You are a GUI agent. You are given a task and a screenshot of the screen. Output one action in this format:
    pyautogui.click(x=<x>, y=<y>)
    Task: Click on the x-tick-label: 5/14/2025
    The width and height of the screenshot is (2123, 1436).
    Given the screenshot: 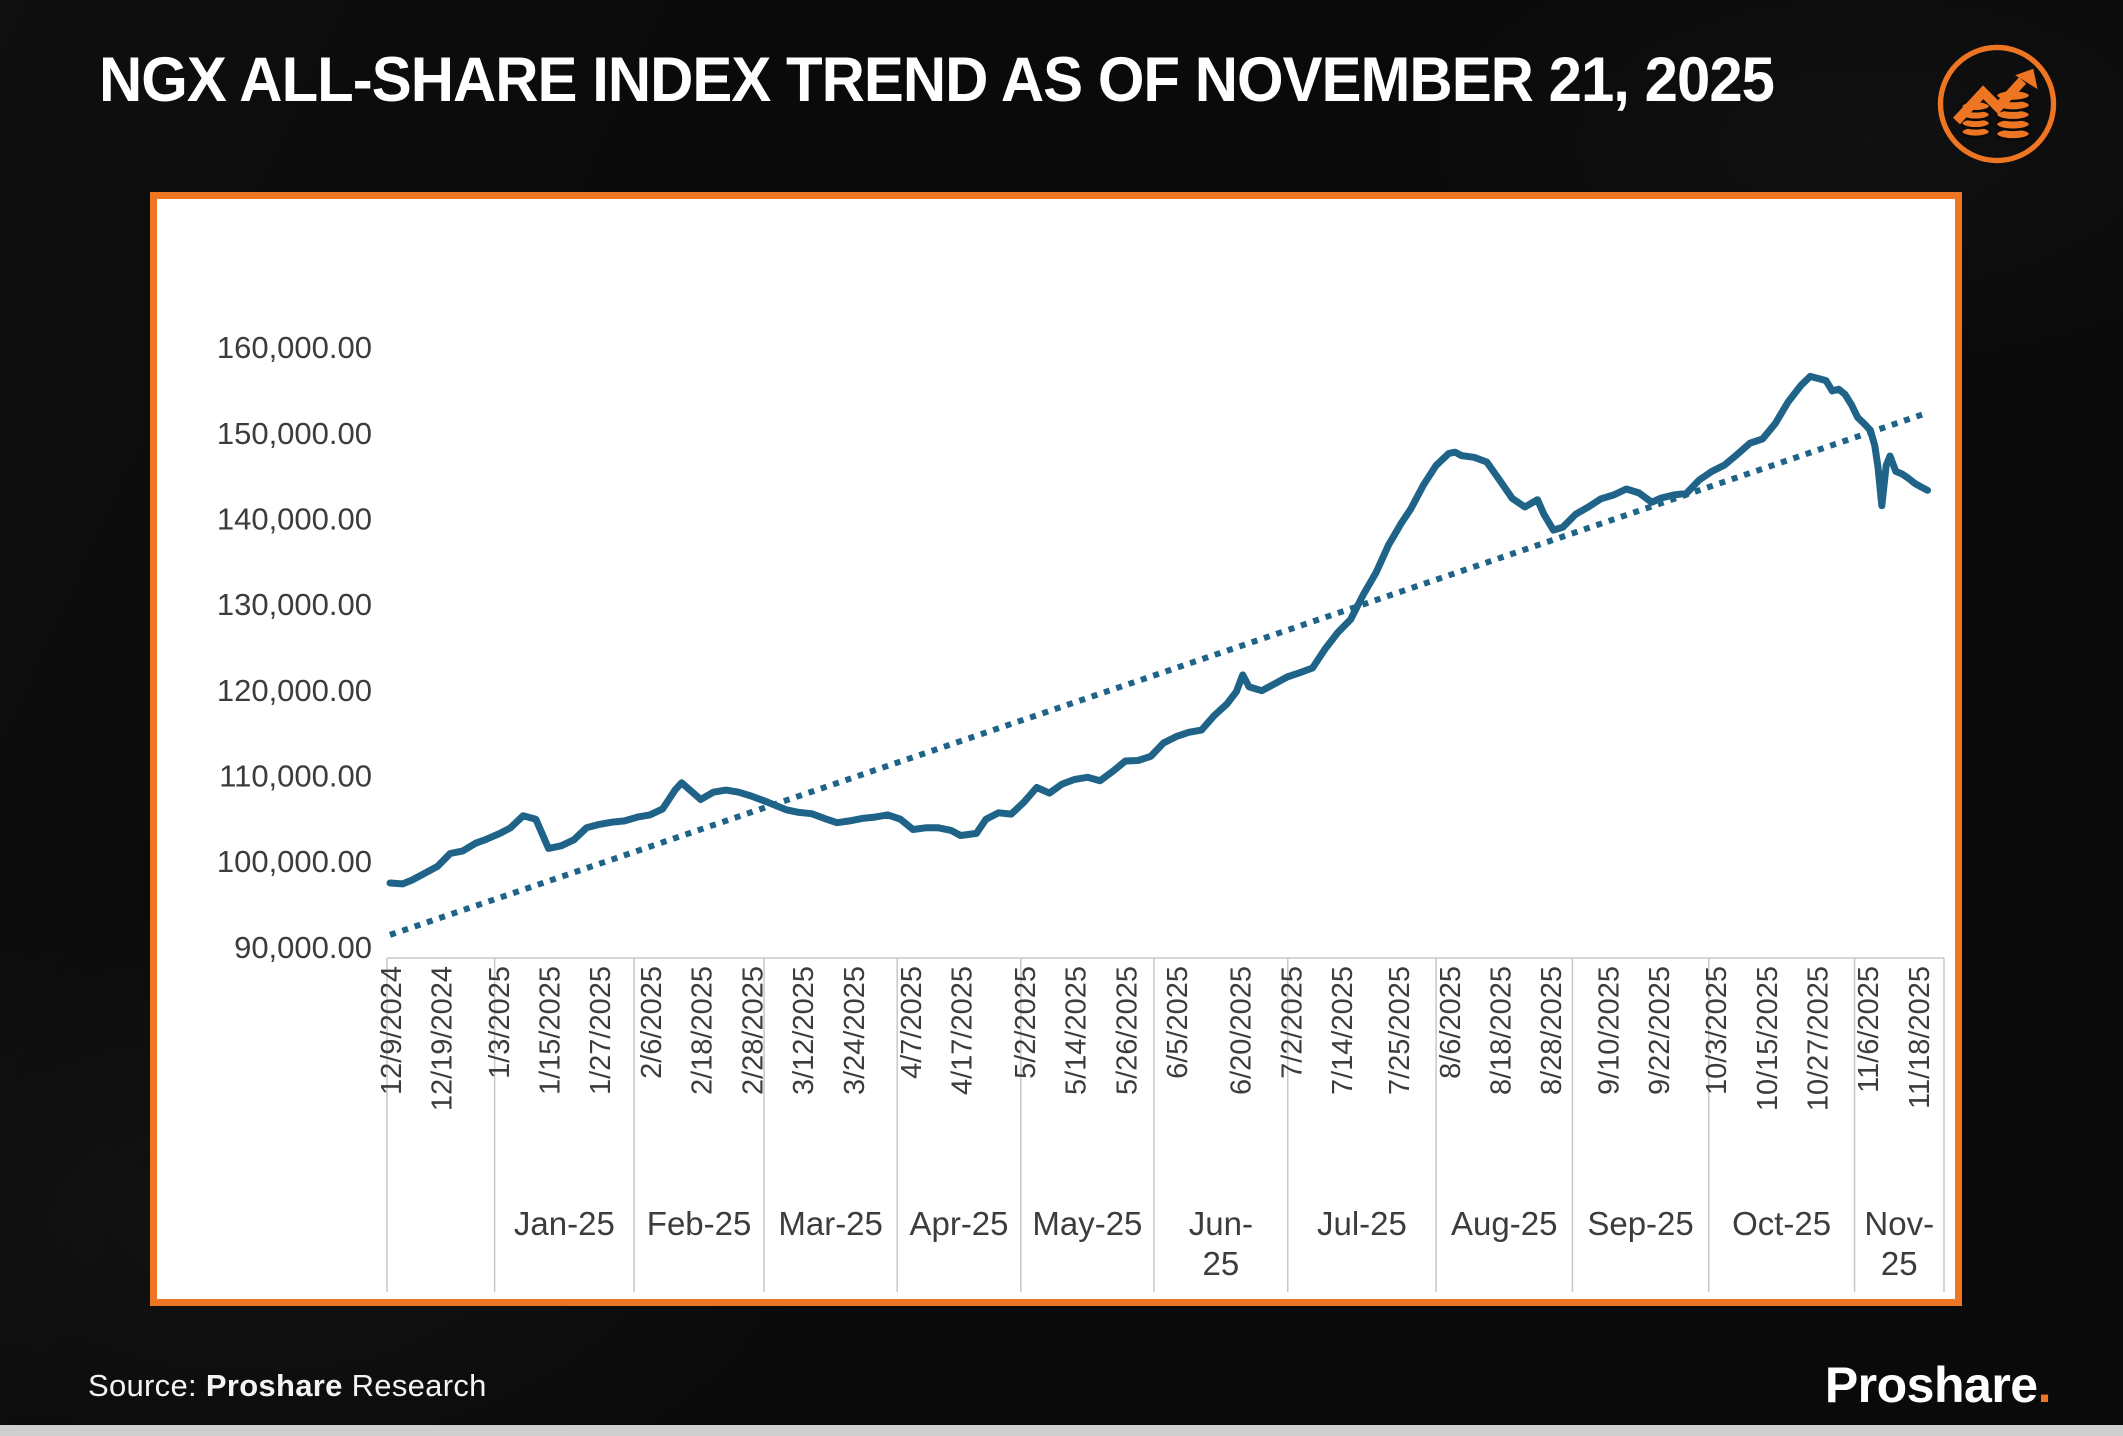 What is the action you would take?
    pyautogui.click(x=1077, y=1030)
    